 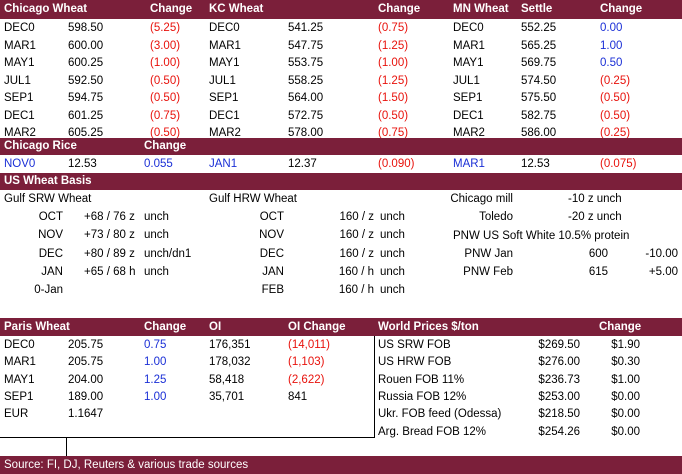 What do you see at coordinates (109, 253) in the screenshot?
I see `srw-basis: +80 / 89 z` at bounding box center [109, 253].